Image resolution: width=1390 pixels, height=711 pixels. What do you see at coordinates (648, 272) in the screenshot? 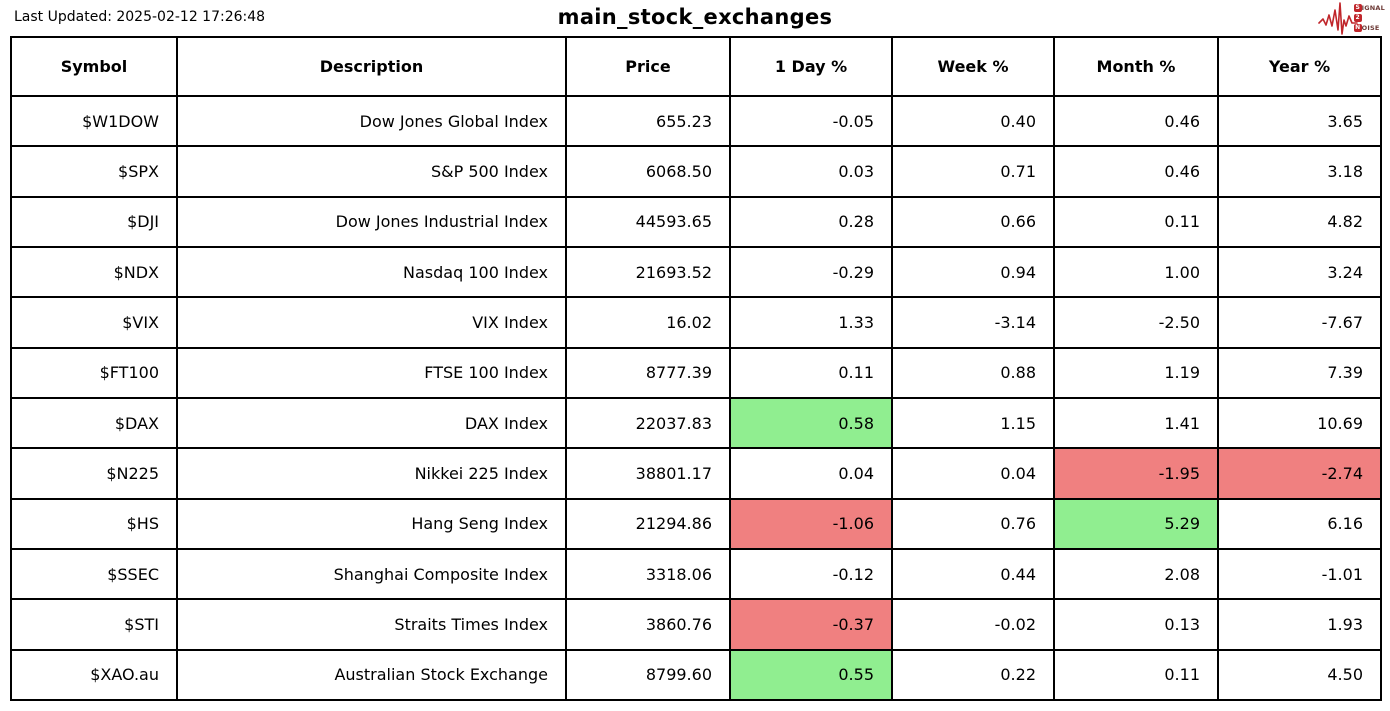
I see `cell-price: 21693.52` at bounding box center [648, 272].